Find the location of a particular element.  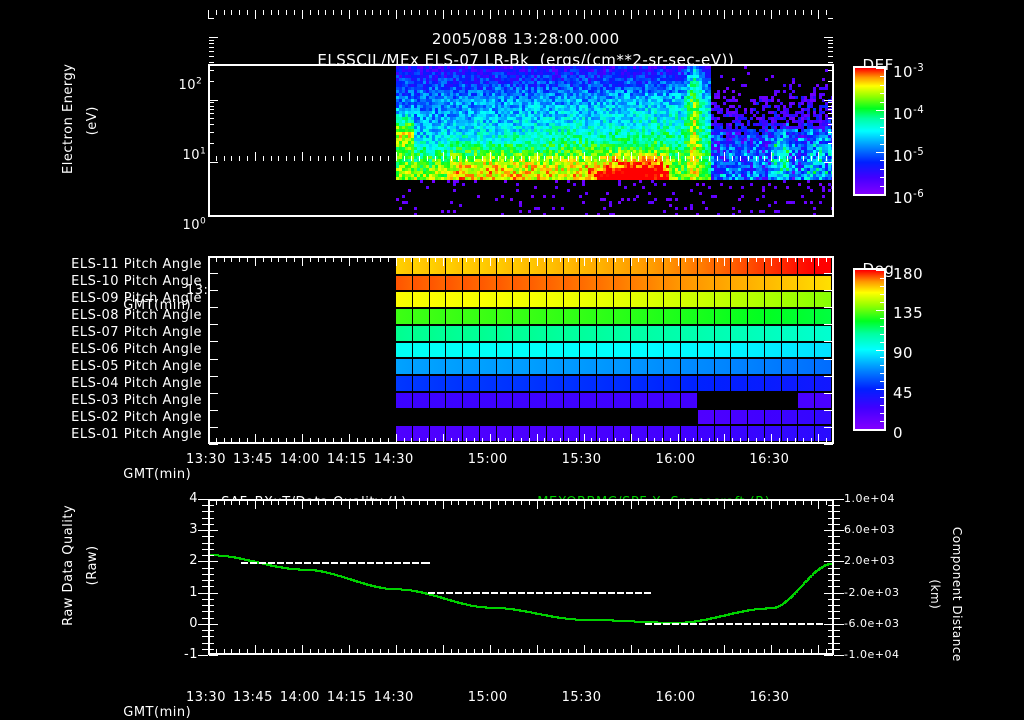

pitch-angle-row-label: ELS-02 Pitch Angle is located at coordinates (136, 418).